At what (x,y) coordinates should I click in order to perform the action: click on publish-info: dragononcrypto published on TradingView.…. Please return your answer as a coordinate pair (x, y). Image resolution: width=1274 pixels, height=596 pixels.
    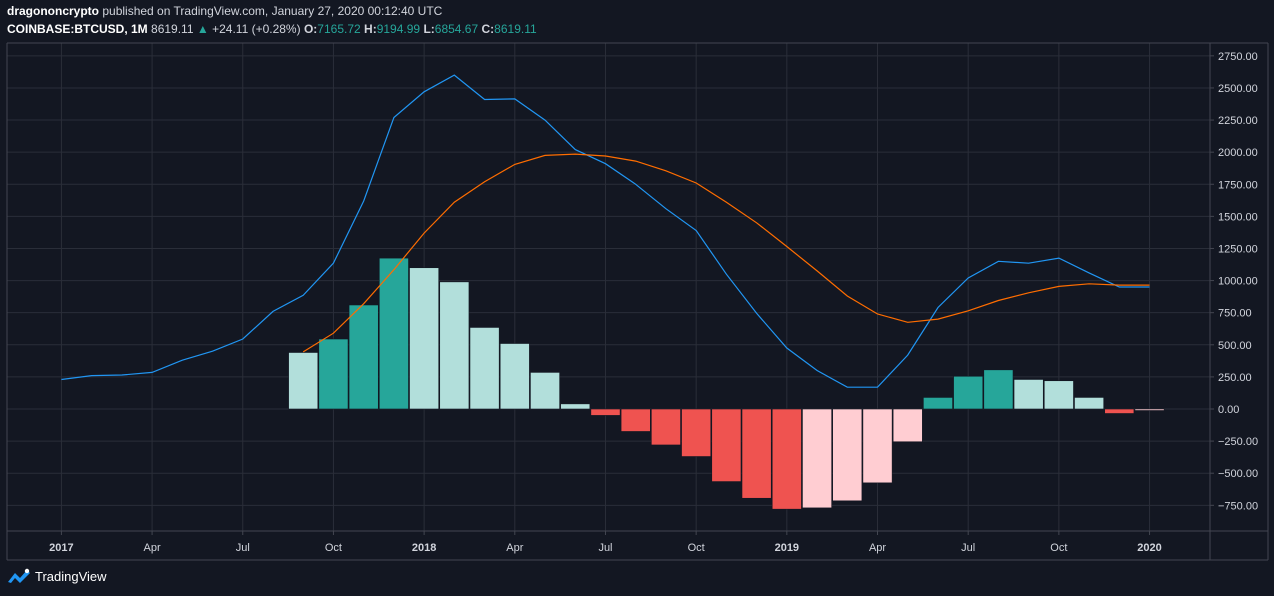
    Looking at the image, I should click on (224, 11).